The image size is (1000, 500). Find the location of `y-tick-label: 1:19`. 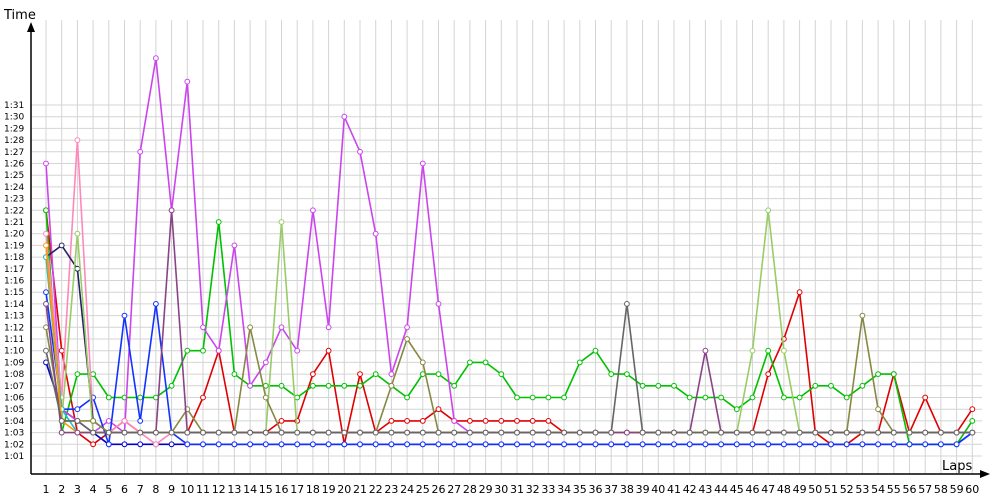

y-tick-label: 1:19 is located at coordinates (14, 246).